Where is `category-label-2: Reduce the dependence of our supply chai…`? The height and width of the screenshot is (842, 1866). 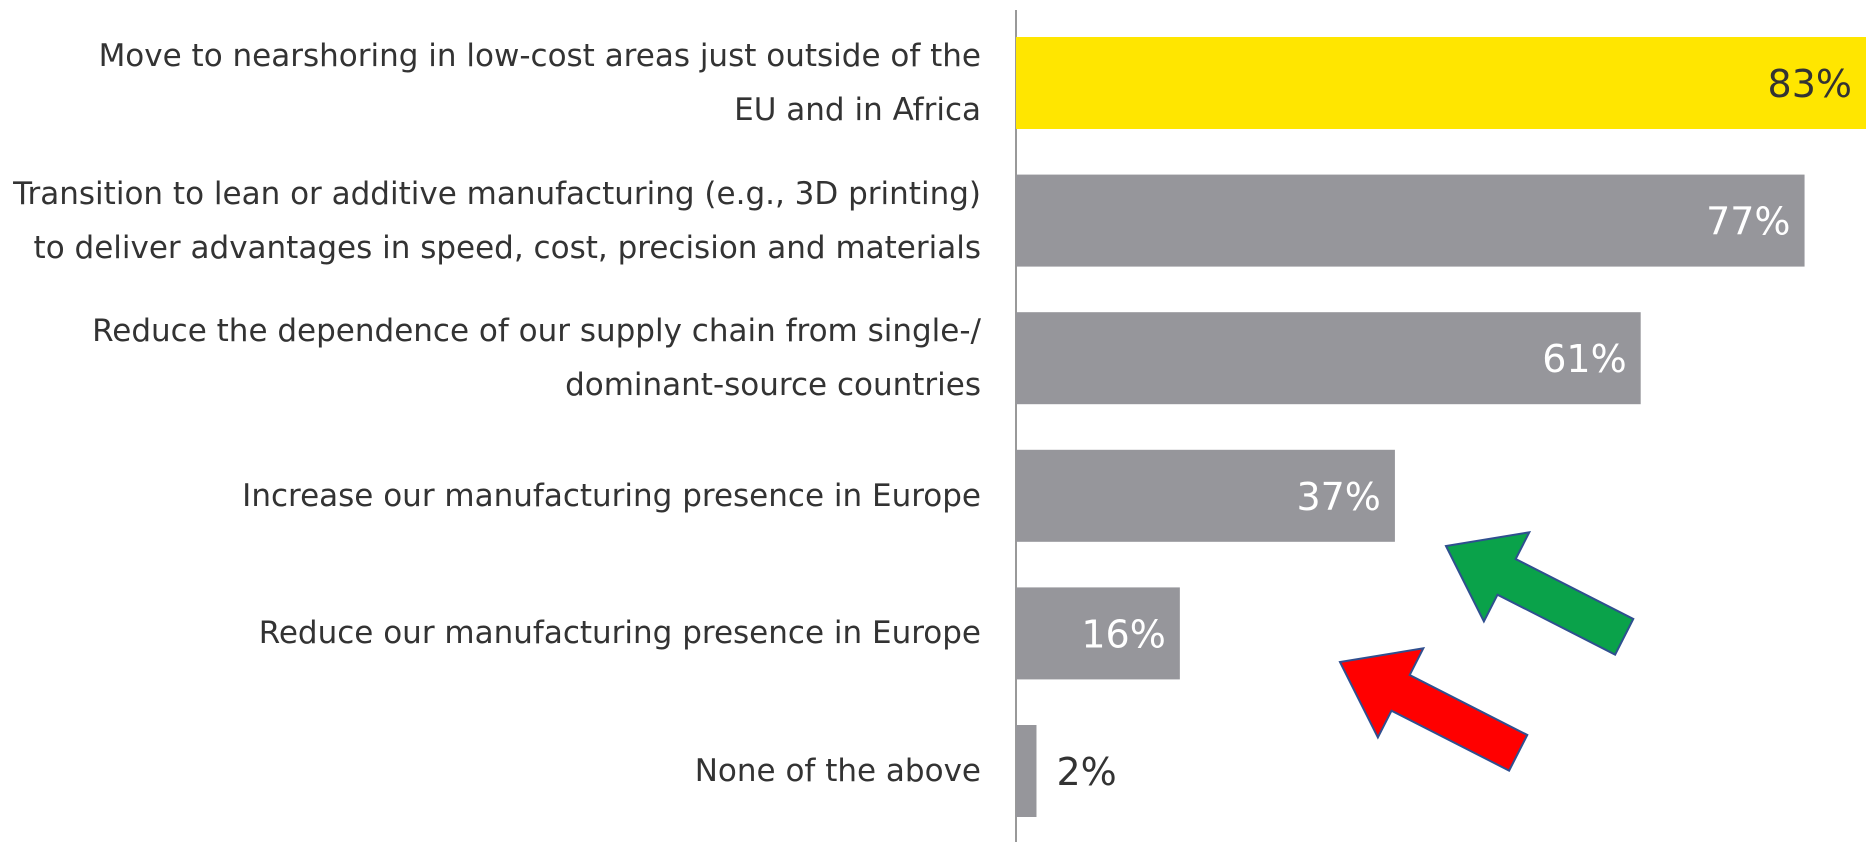
category-label-2: Reduce the dependence of our supply chai… is located at coordinates (490, 358).